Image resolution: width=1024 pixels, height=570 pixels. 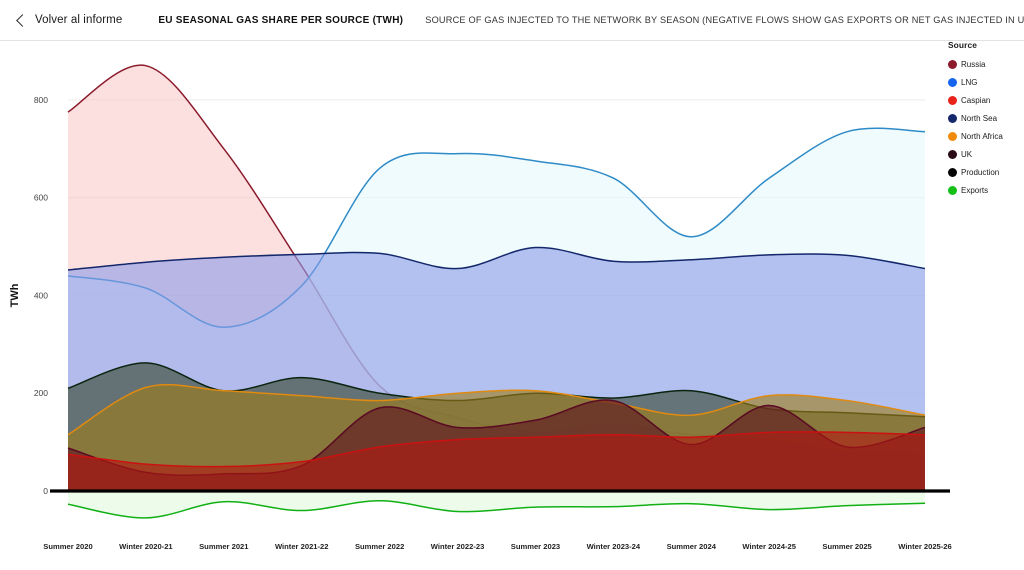 I want to click on x-tick-label: Winter 2025-26, so click(x=925, y=546).